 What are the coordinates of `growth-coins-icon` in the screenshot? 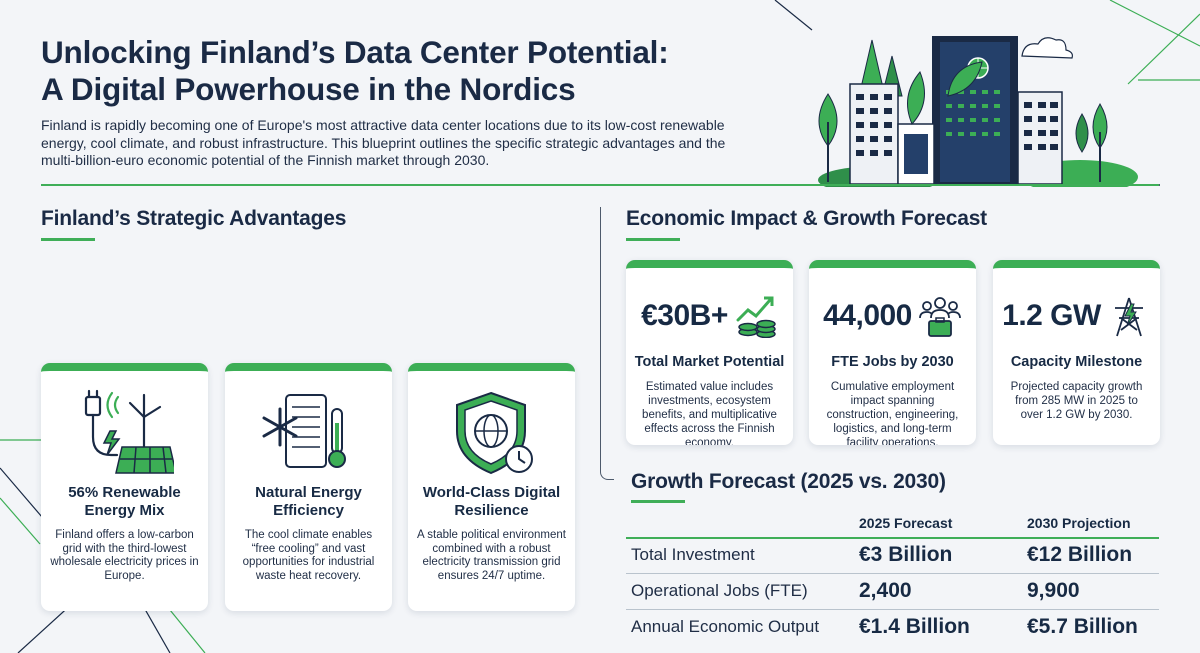 It's located at (756, 317).